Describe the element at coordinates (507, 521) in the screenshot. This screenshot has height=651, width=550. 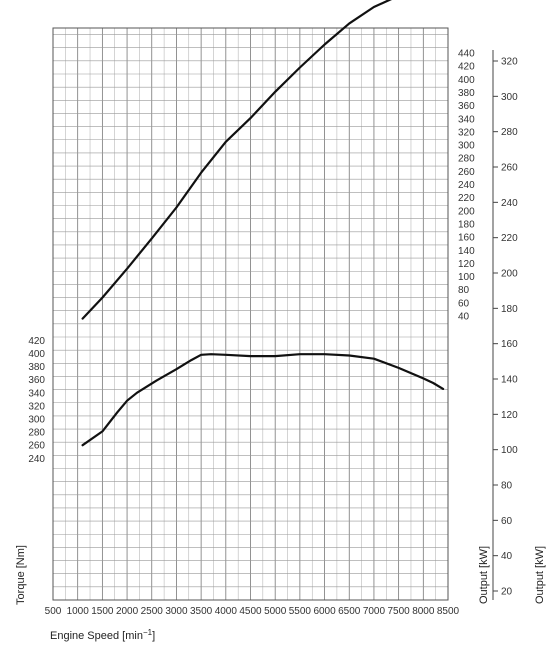
I see `y-tick-label-output-outer: 60` at that location.